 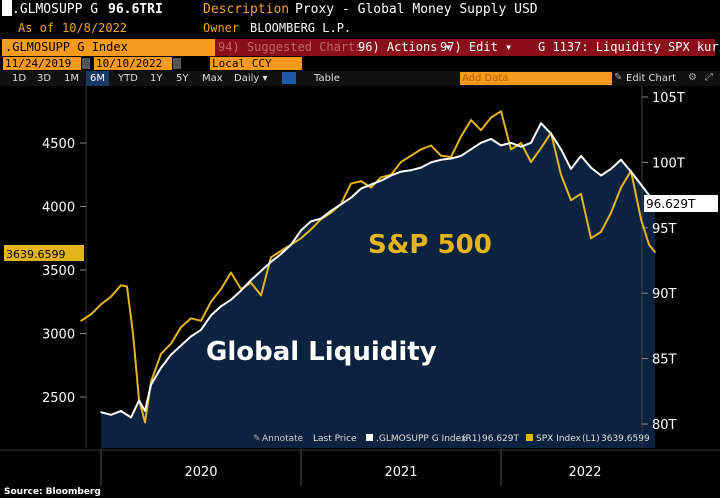 What do you see at coordinates (44, 253) in the screenshot?
I see `spx-last-value-tag: 3639.6599` at bounding box center [44, 253].